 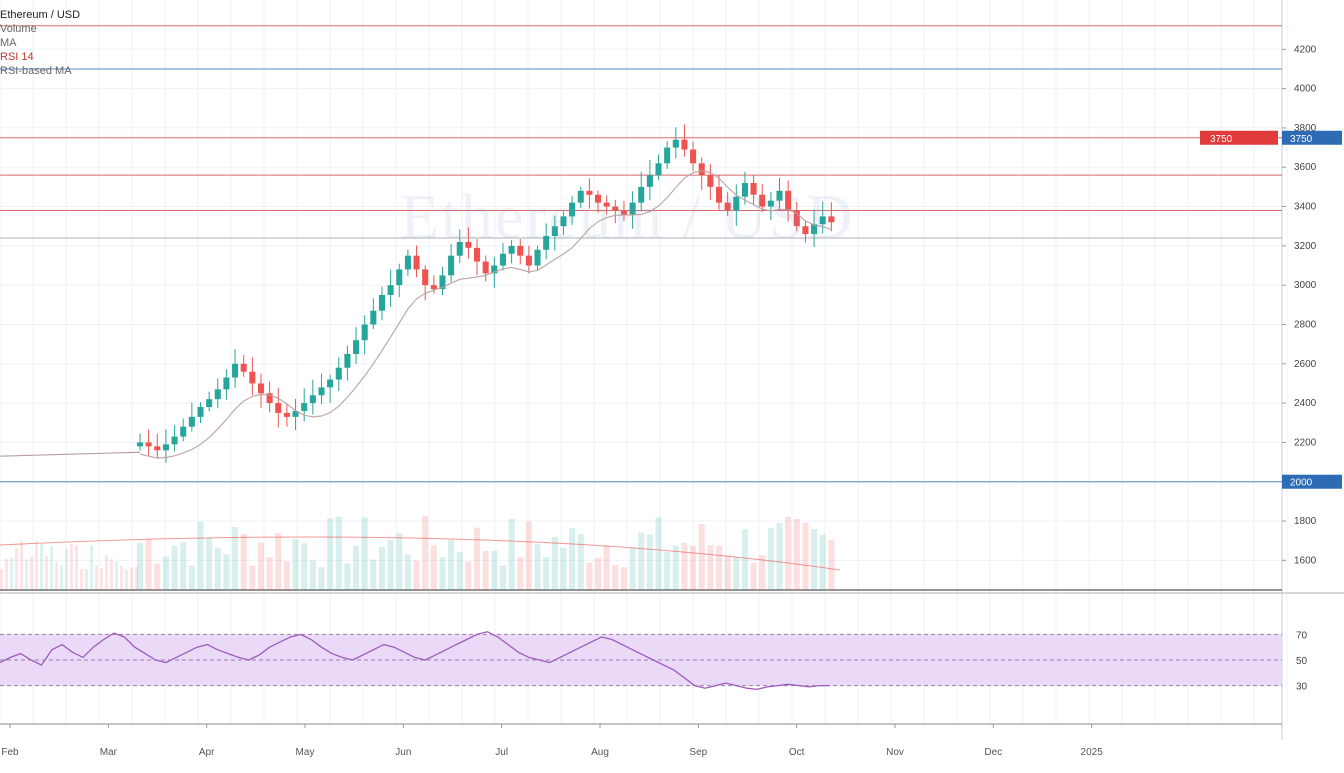 I want to click on x-tick-label: Dec, so click(x=993, y=752).